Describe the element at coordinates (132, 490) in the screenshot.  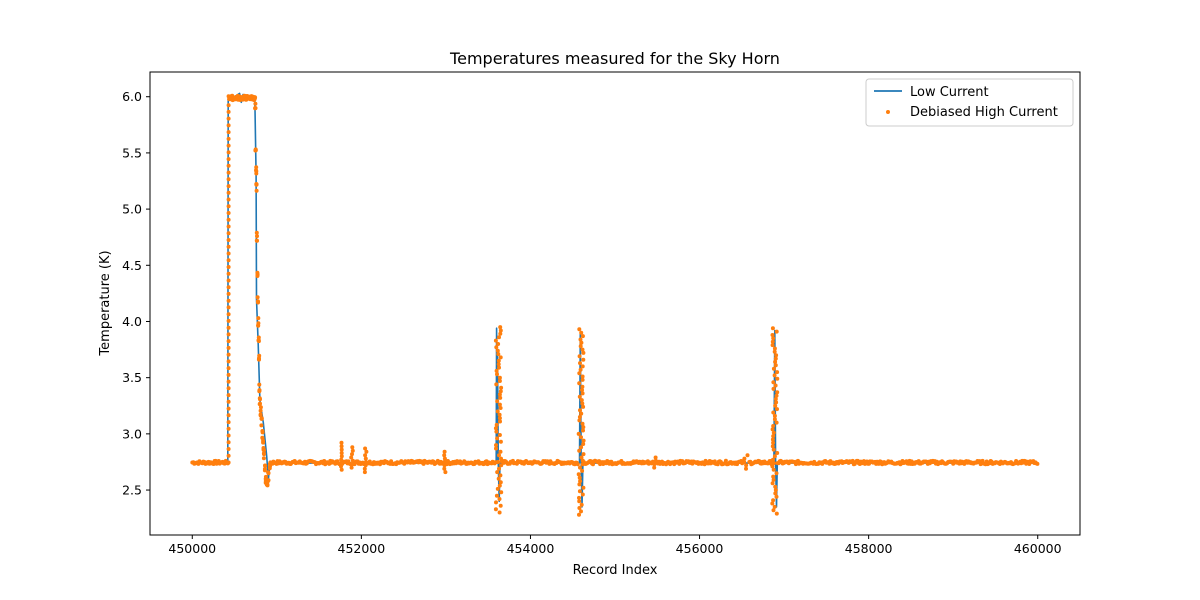
I see `y-tick-label: 2.5` at that location.